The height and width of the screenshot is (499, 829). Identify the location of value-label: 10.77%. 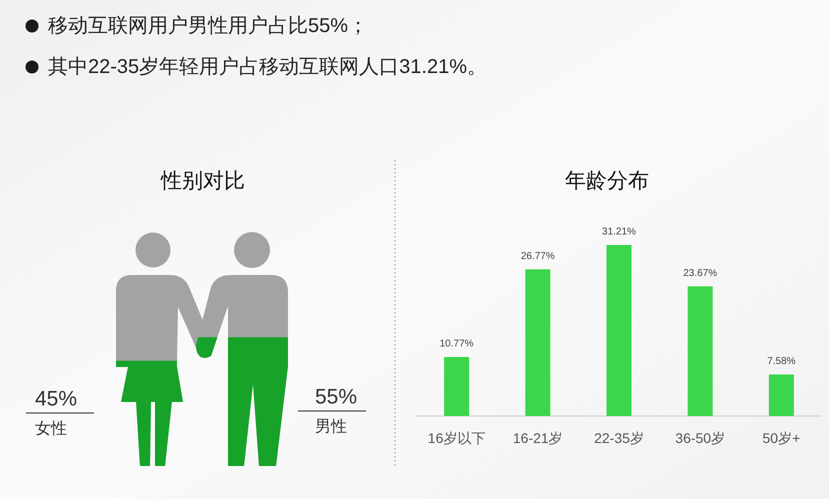
(457, 344).